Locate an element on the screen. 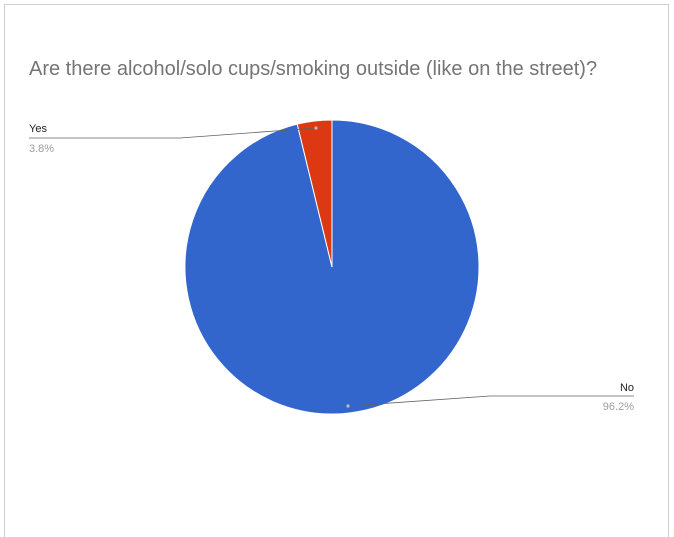 The image size is (674, 537). slice-percent-yes: 3.8% is located at coordinates (41, 149).